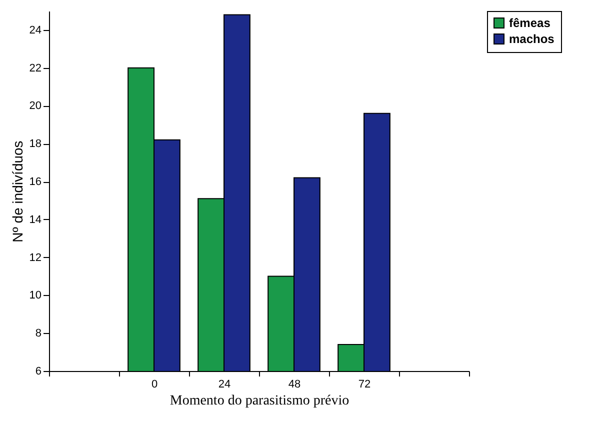  What do you see at coordinates (35, 144) in the screenshot?
I see `y-tick-label: 18` at bounding box center [35, 144].